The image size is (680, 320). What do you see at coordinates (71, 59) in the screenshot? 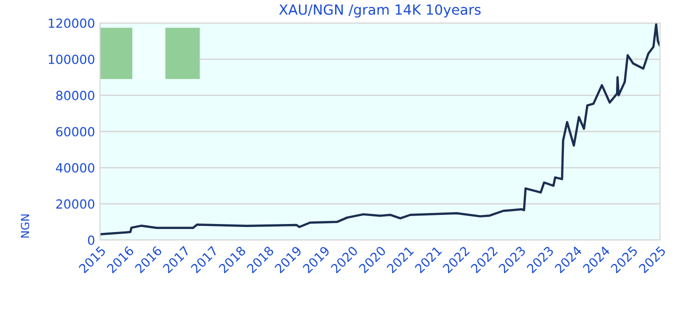
I see `y-tick-label: 100000` at bounding box center [71, 59].